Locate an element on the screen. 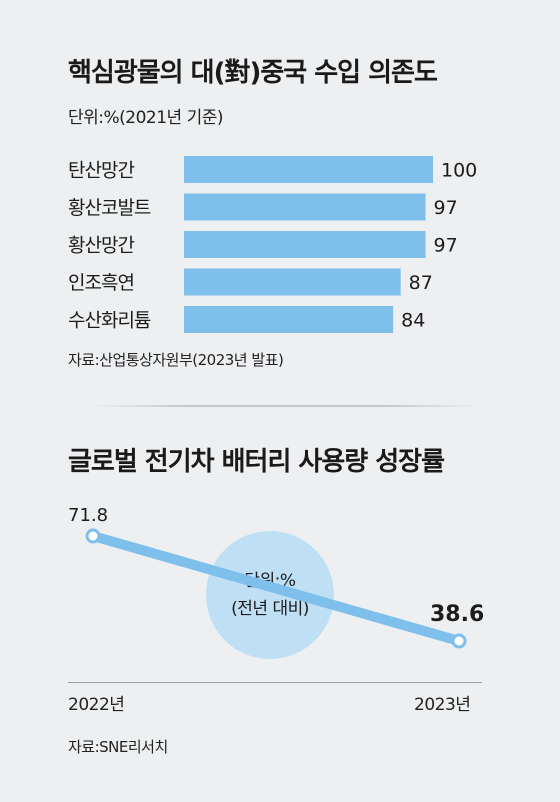 This screenshot has width=560, height=802. x-tick-label-2023: 2023년 is located at coordinates (442, 705).